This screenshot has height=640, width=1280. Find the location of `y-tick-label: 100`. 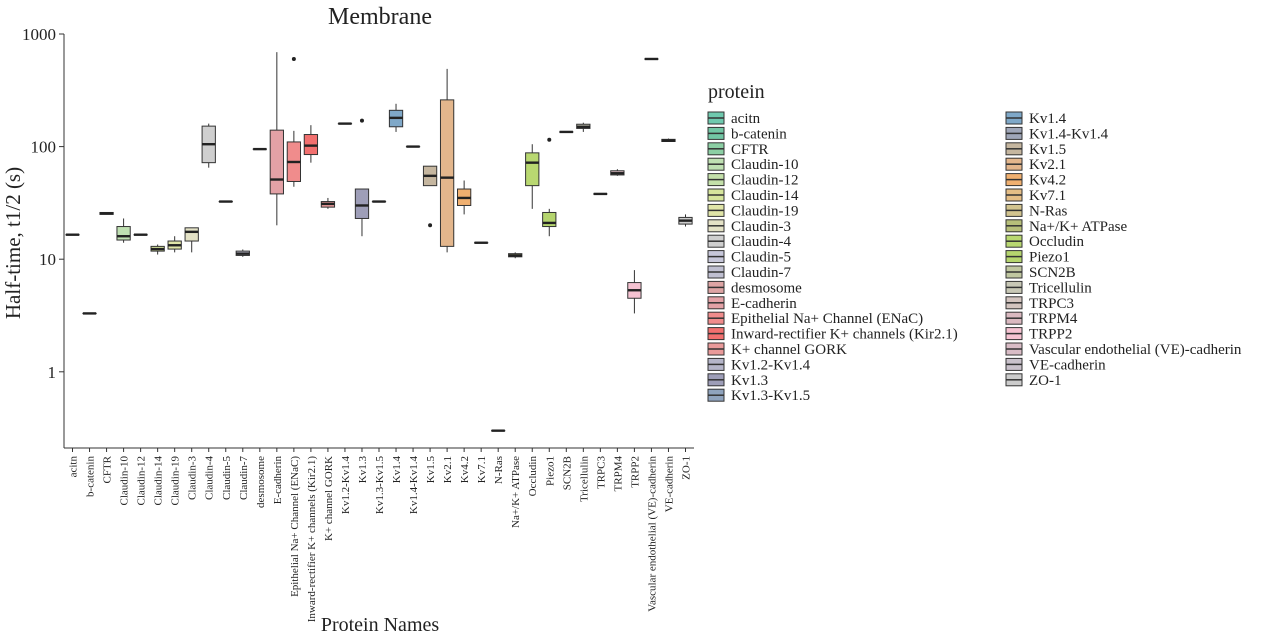

y-tick-label: 100 is located at coordinates (44, 147).